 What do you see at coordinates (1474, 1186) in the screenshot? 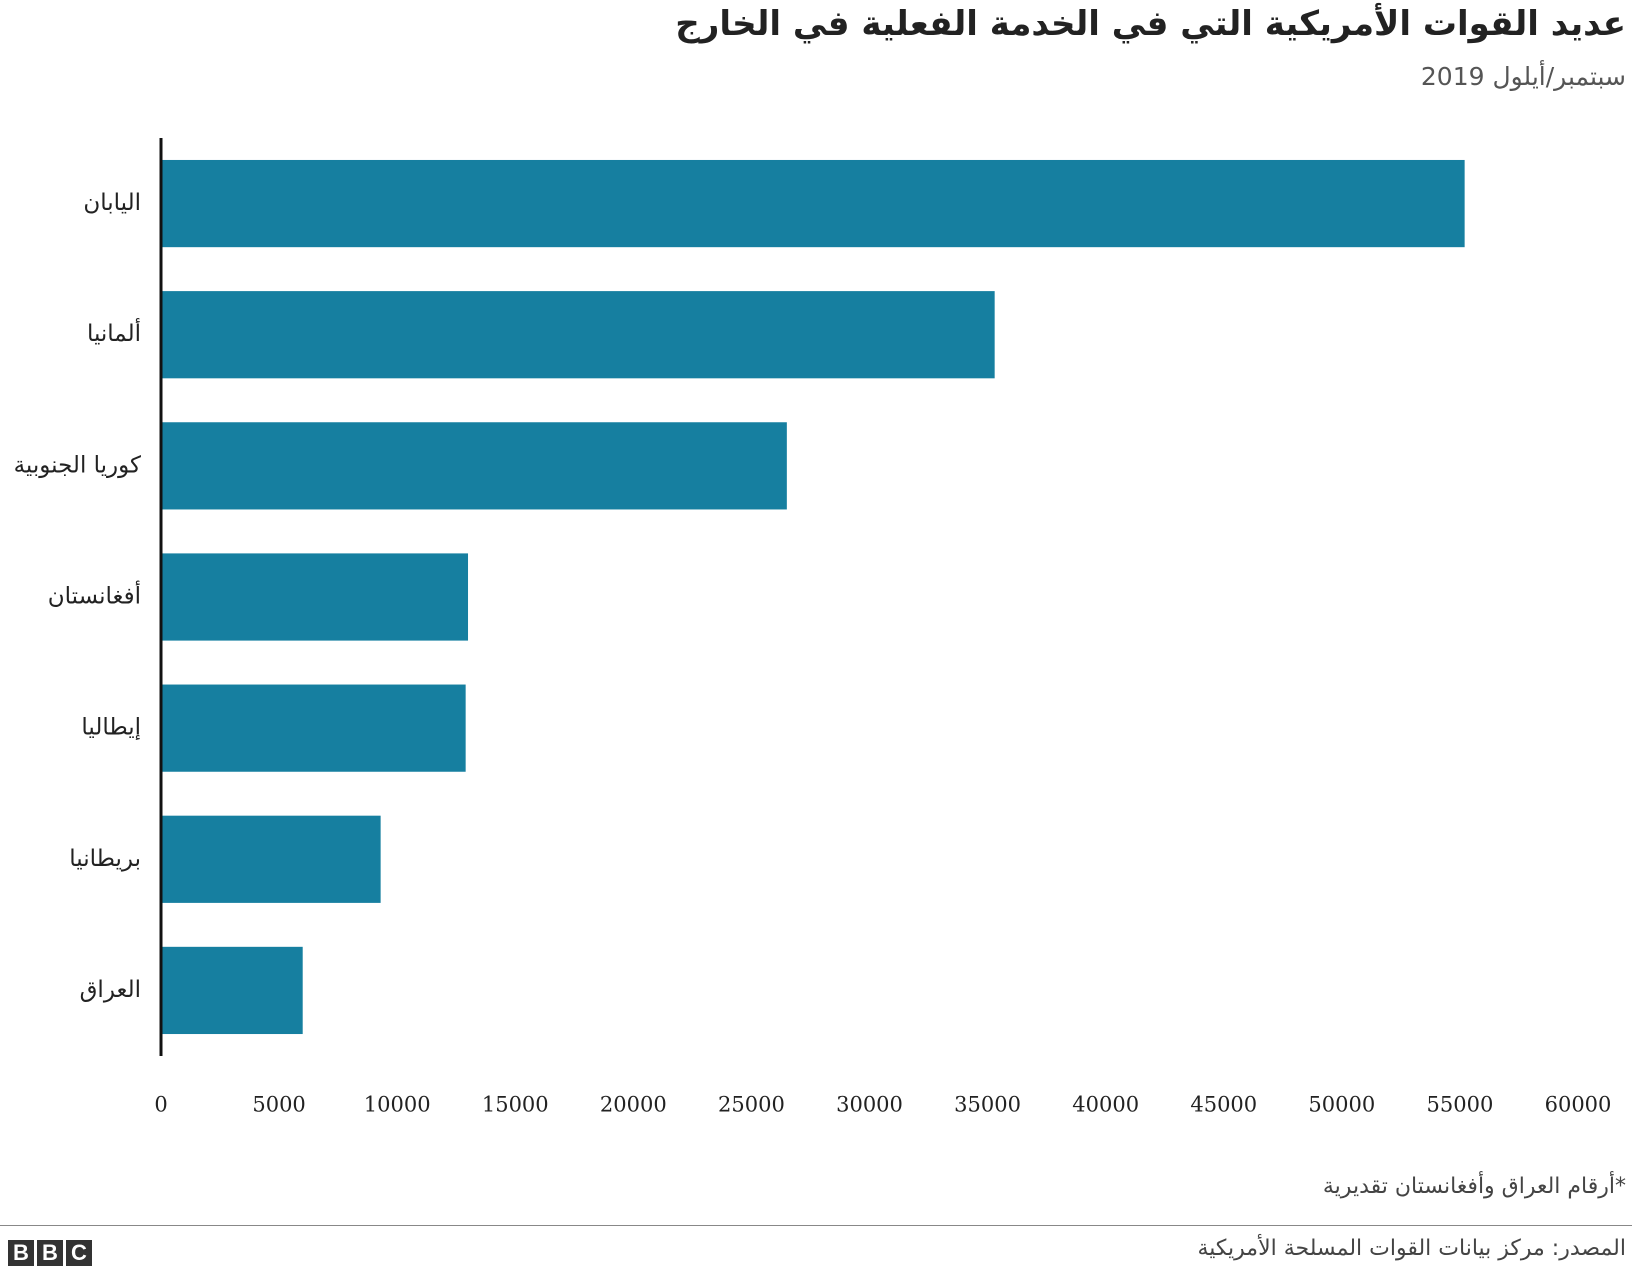
I see `footnote: *أرقام العراق وأفغانستان تقديرية` at bounding box center [1474, 1186].